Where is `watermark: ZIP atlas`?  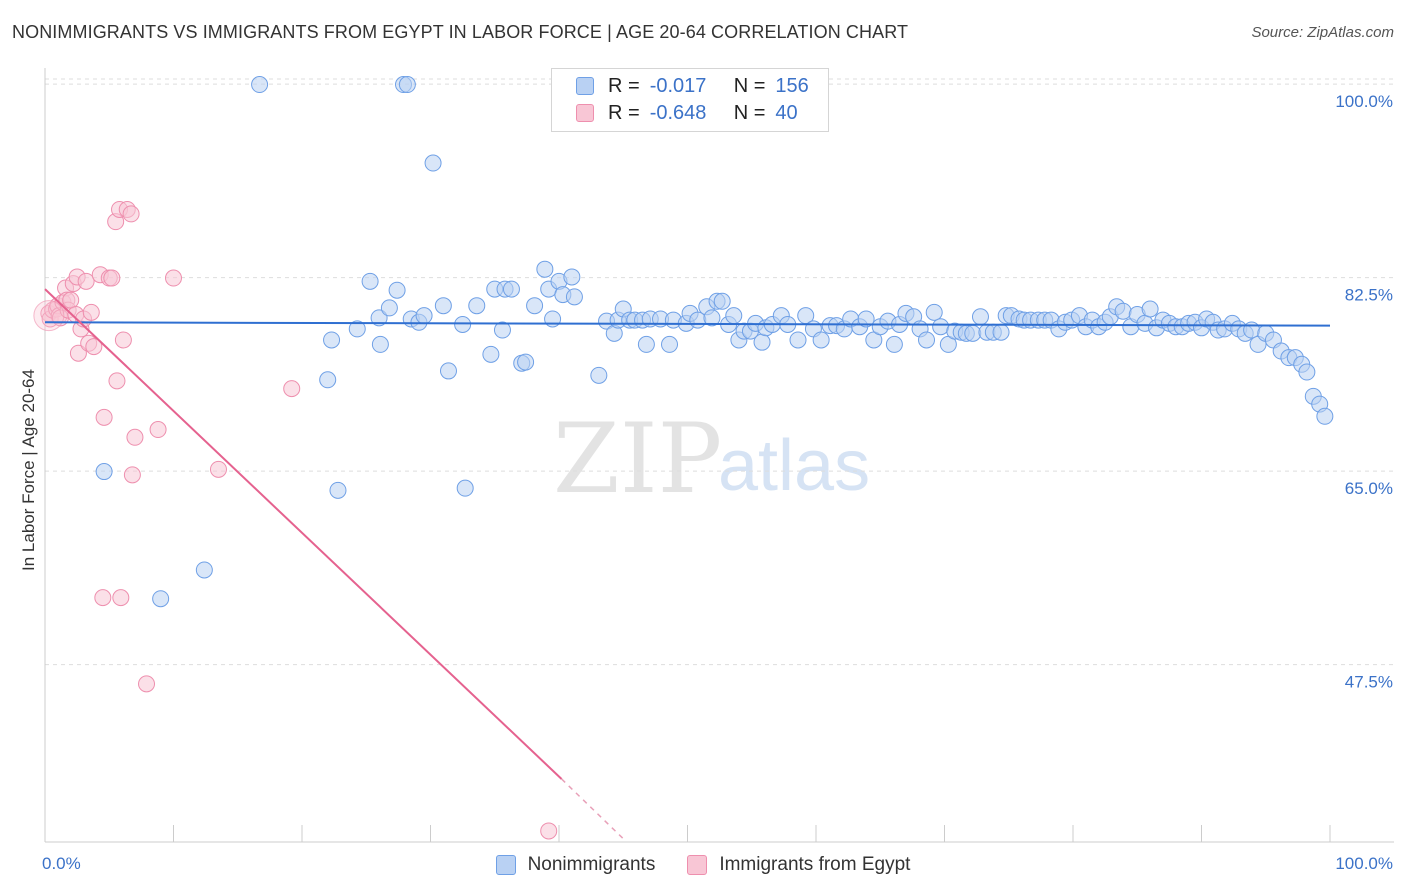 watermark: ZIP atlas is located at coordinates (711, 459).